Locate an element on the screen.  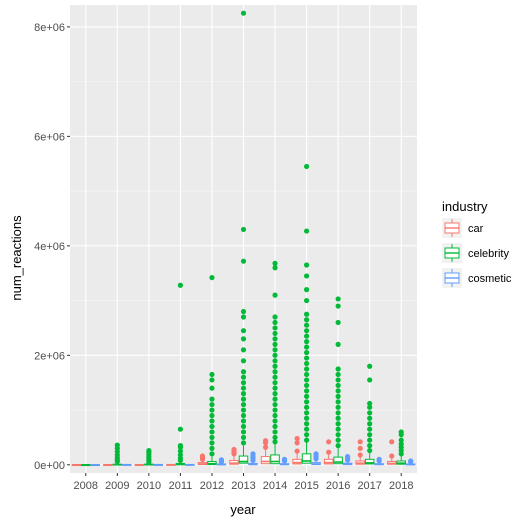
box-car-2015 is located at coordinates (297, 450).